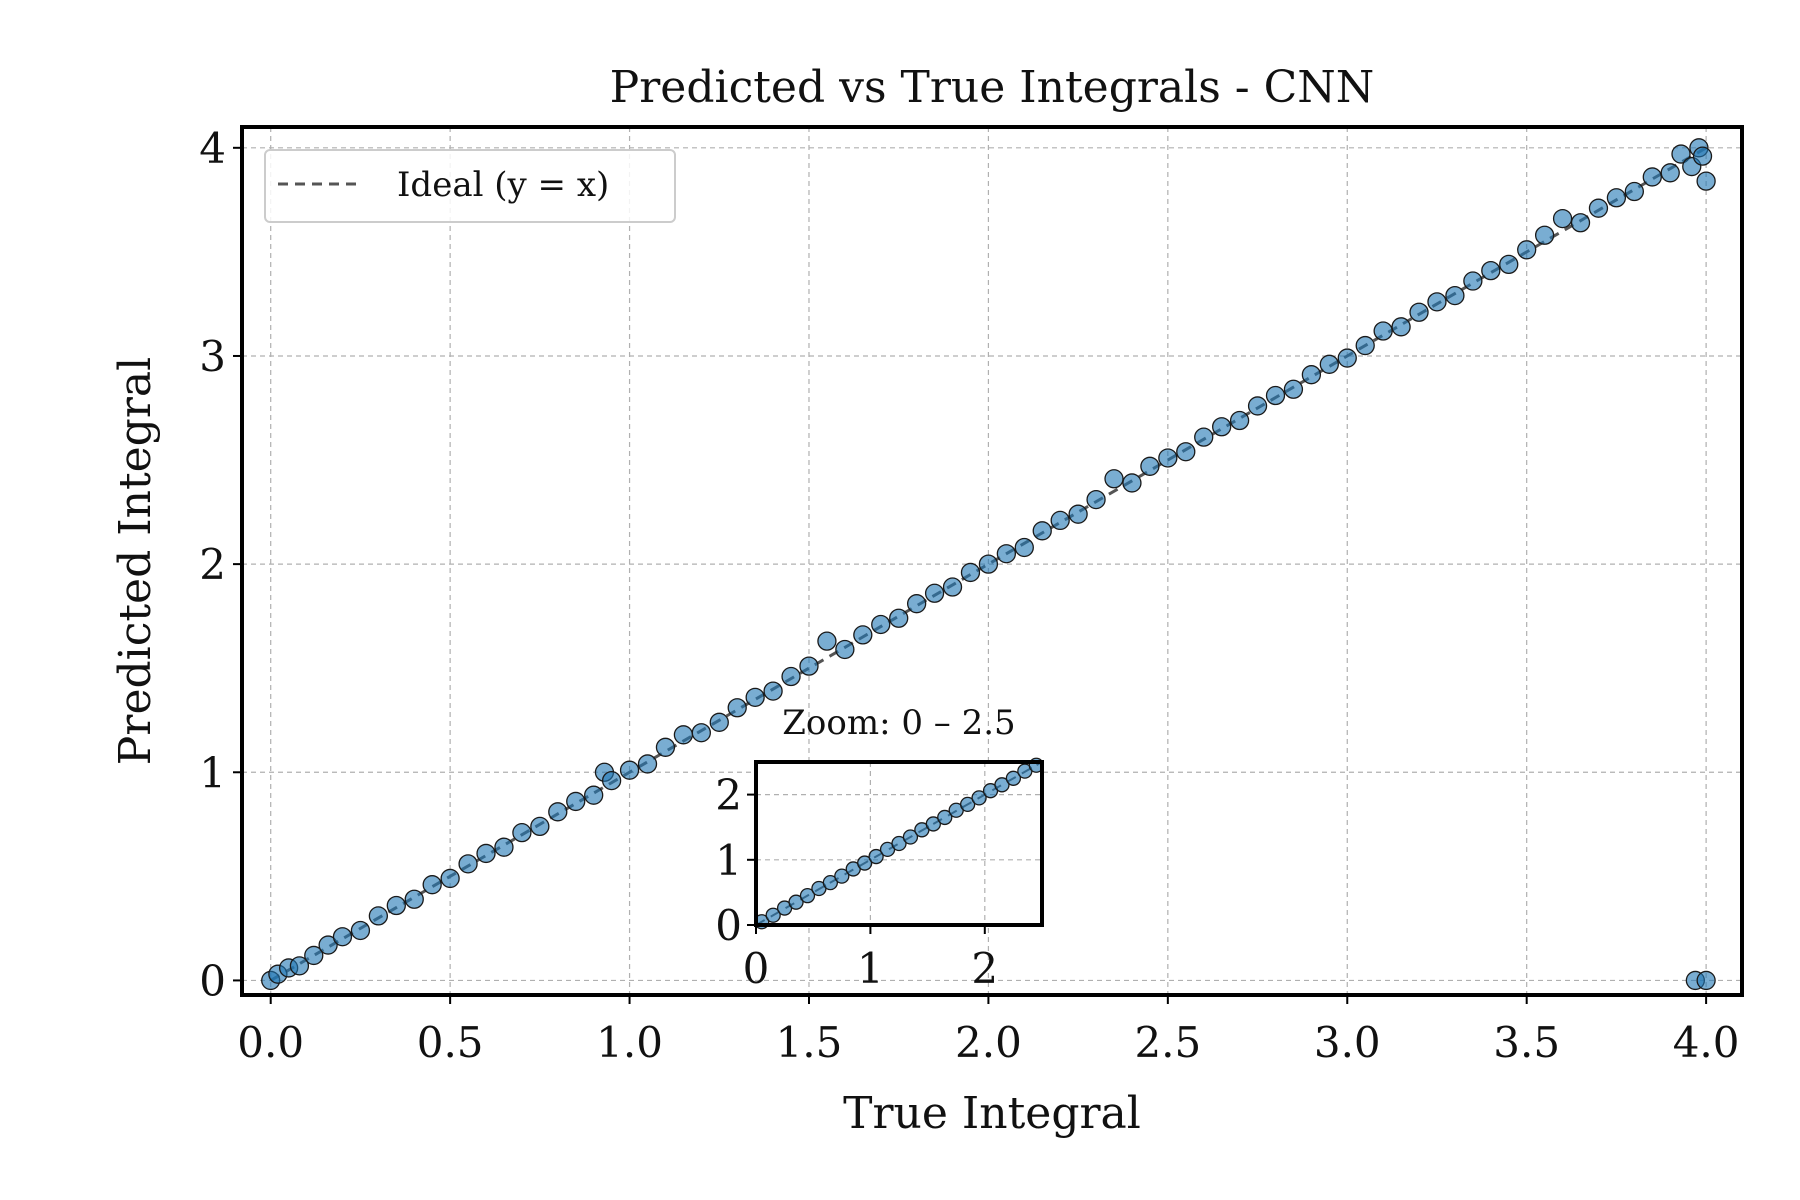  I want to click on main-x-tick-label: 1.5, so click(809, 1042).